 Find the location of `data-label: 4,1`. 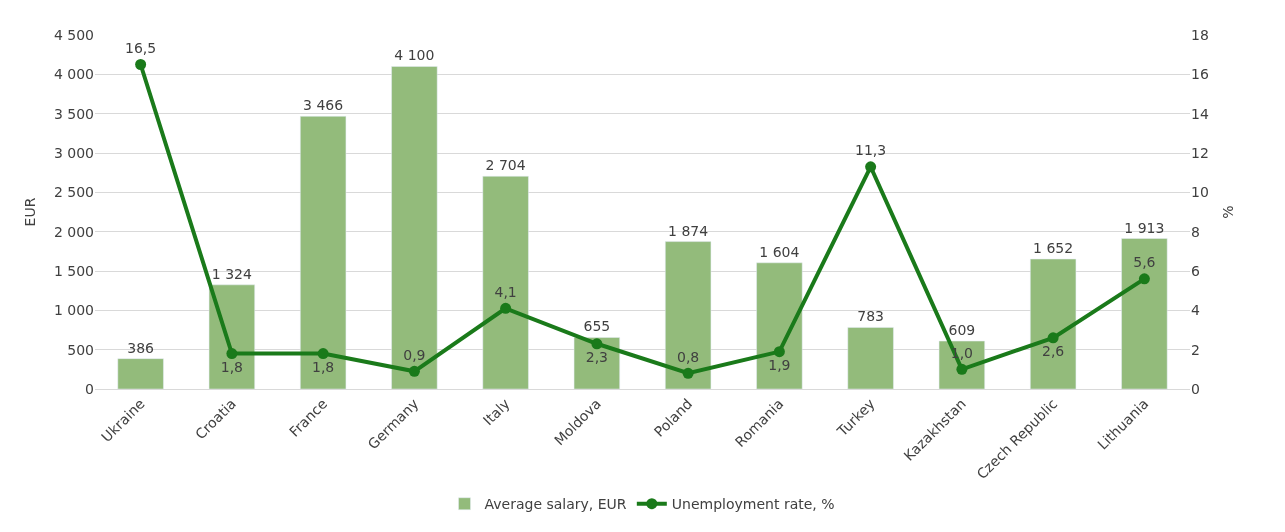

data-label: 4,1 is located at coordinates (505, 291).